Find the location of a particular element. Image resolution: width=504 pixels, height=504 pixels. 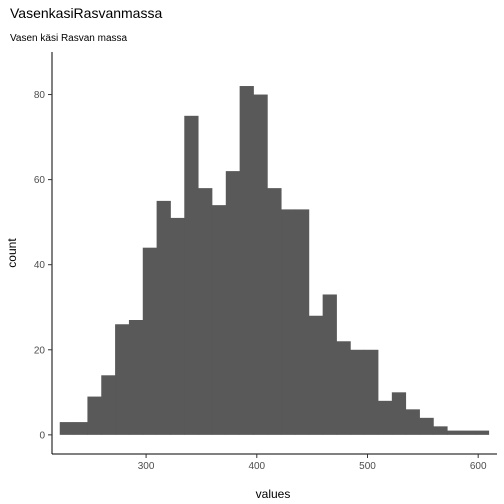

x-tick-label: 500 is located at coordinates (367, 466).